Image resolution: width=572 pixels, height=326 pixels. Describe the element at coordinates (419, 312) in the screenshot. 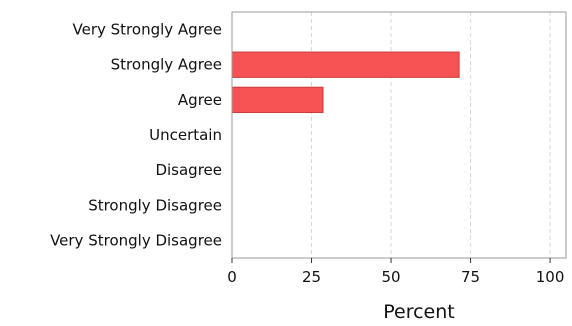

I see `x-axis-title: Percent` at that location.